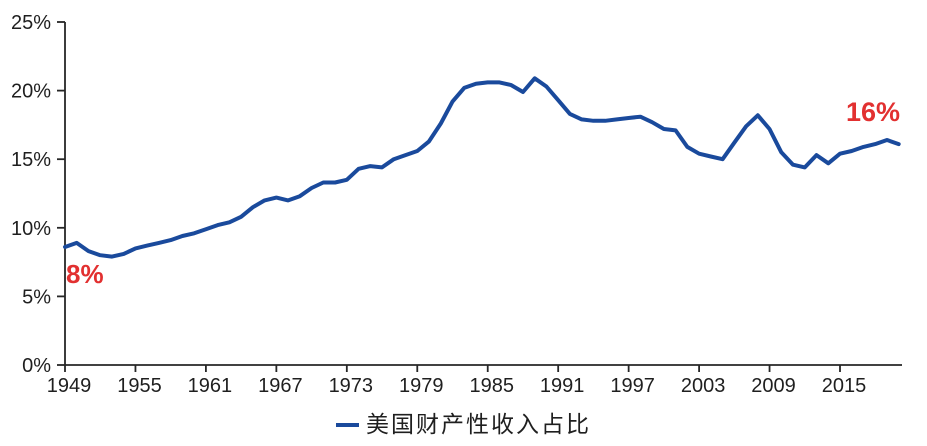 The width and height of the screenshot is (927, 446). Describe the element at coordinates (69, 386) in the screenshot. I see `x-tick-label: 1949` at that location.